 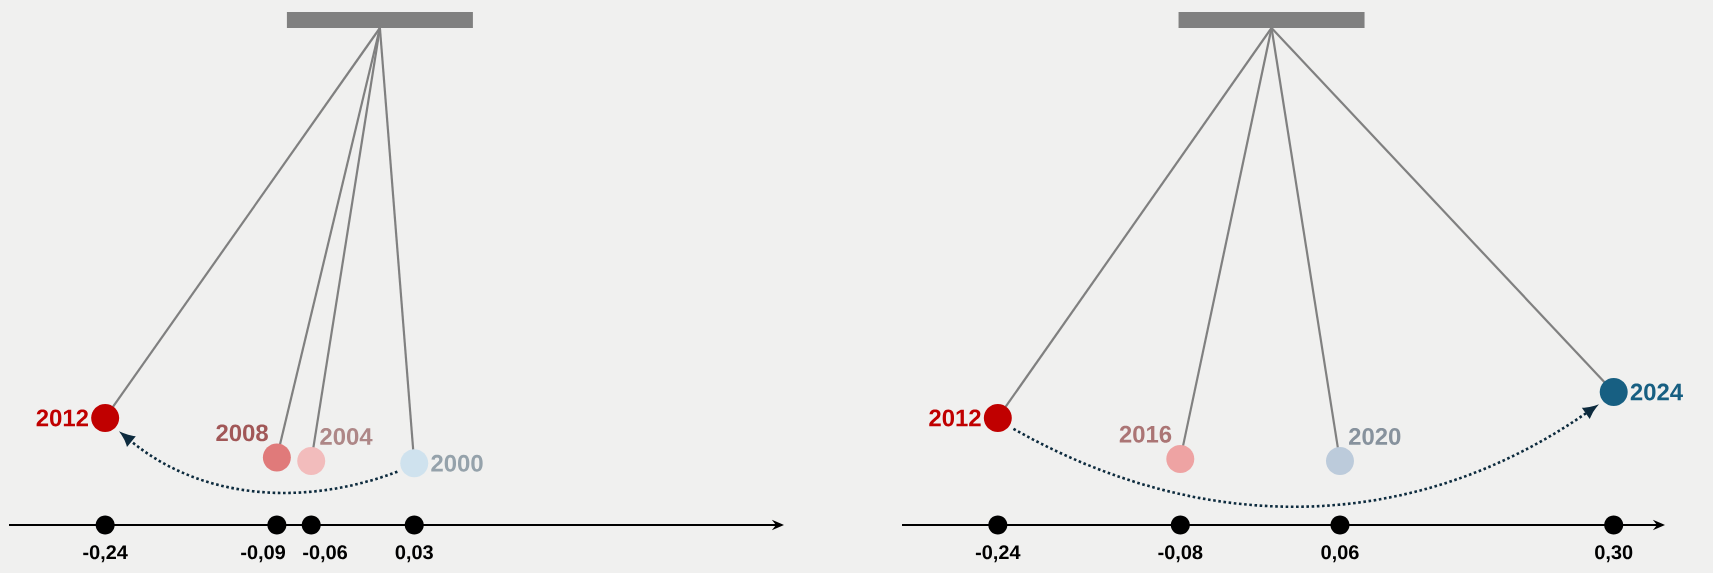 What do you see at coordinates (457, 463) in the screenshot?
I see `category-label: 2000` at bounding box center [457, 463].